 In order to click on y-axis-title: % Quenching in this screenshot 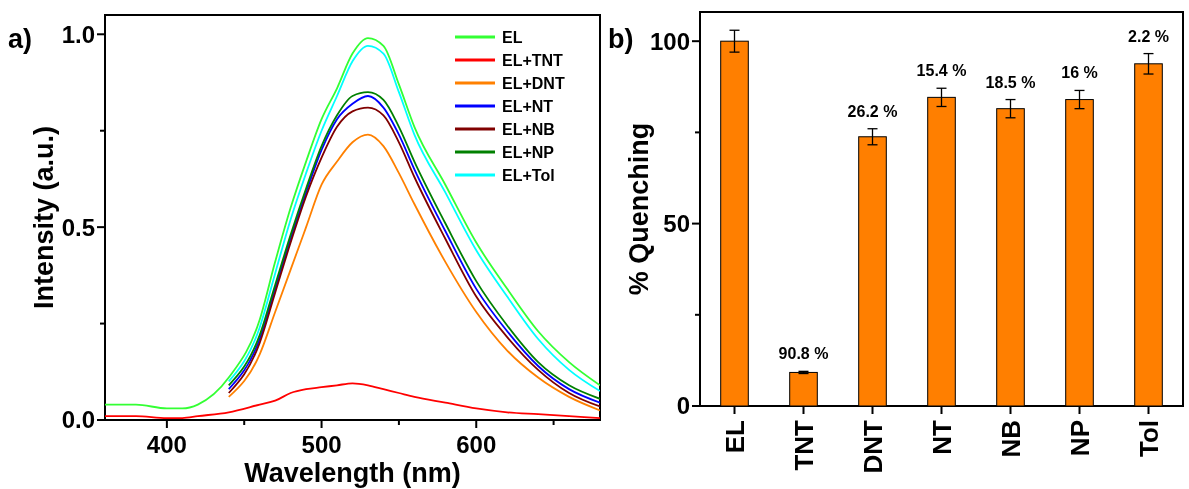, I will do `click(639, 209)`.